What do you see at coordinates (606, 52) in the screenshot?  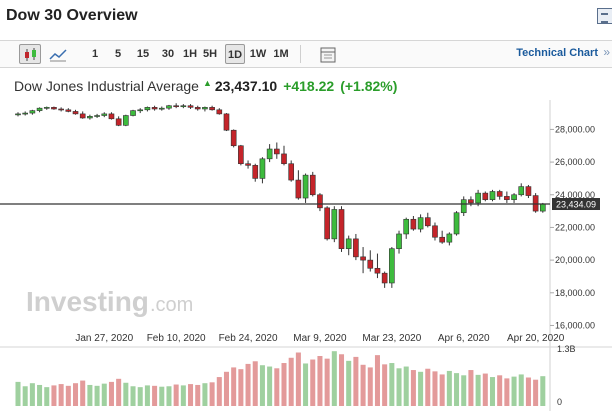 I see `chevron-right-icon: »` at bounding box center [606, 52].